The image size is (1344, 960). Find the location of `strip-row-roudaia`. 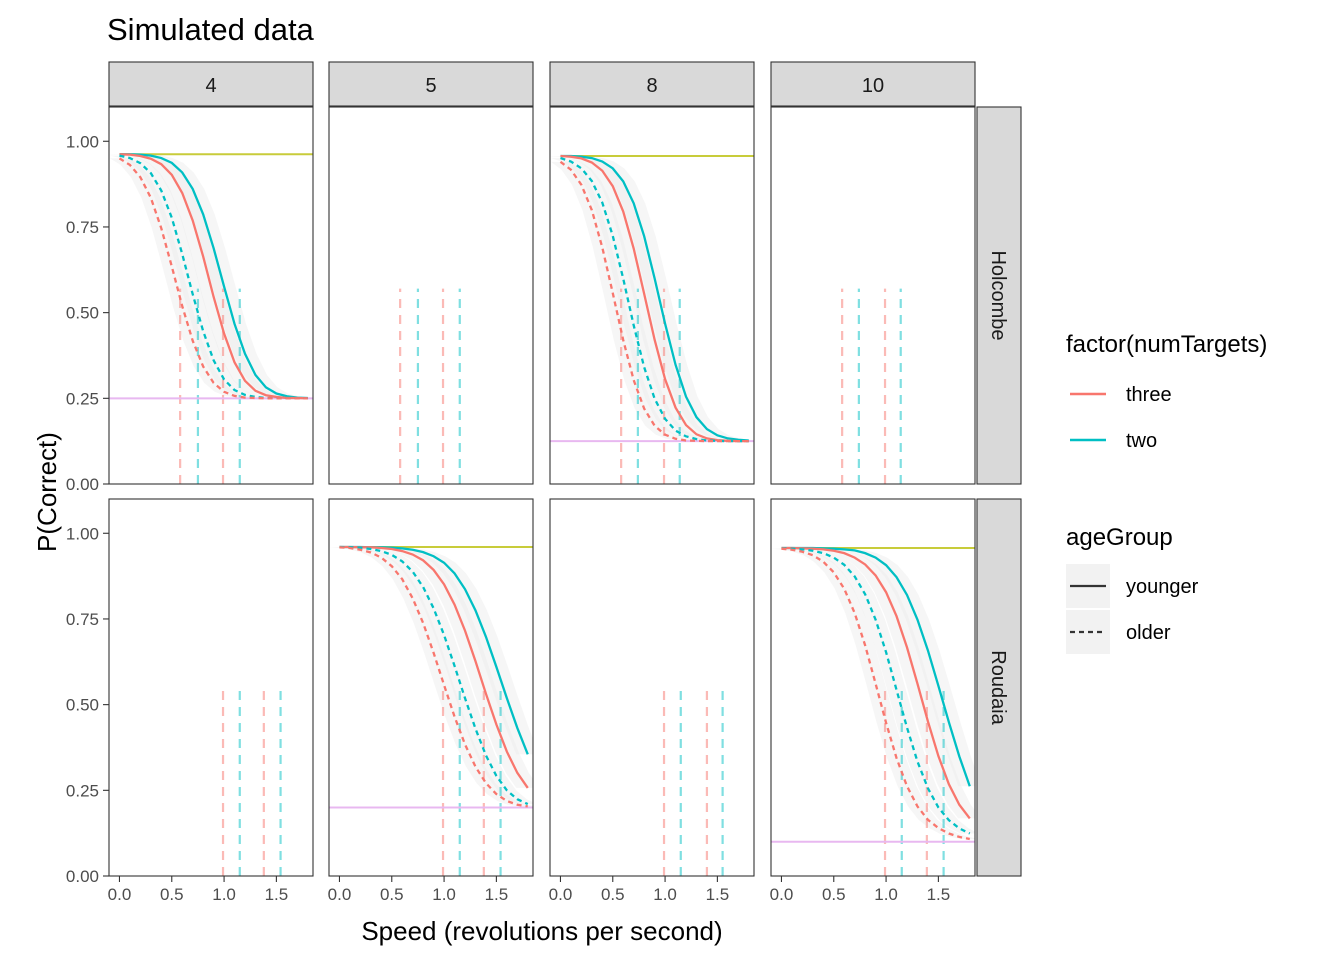

strip-row-roudaia is located at coordinates (999, 687).